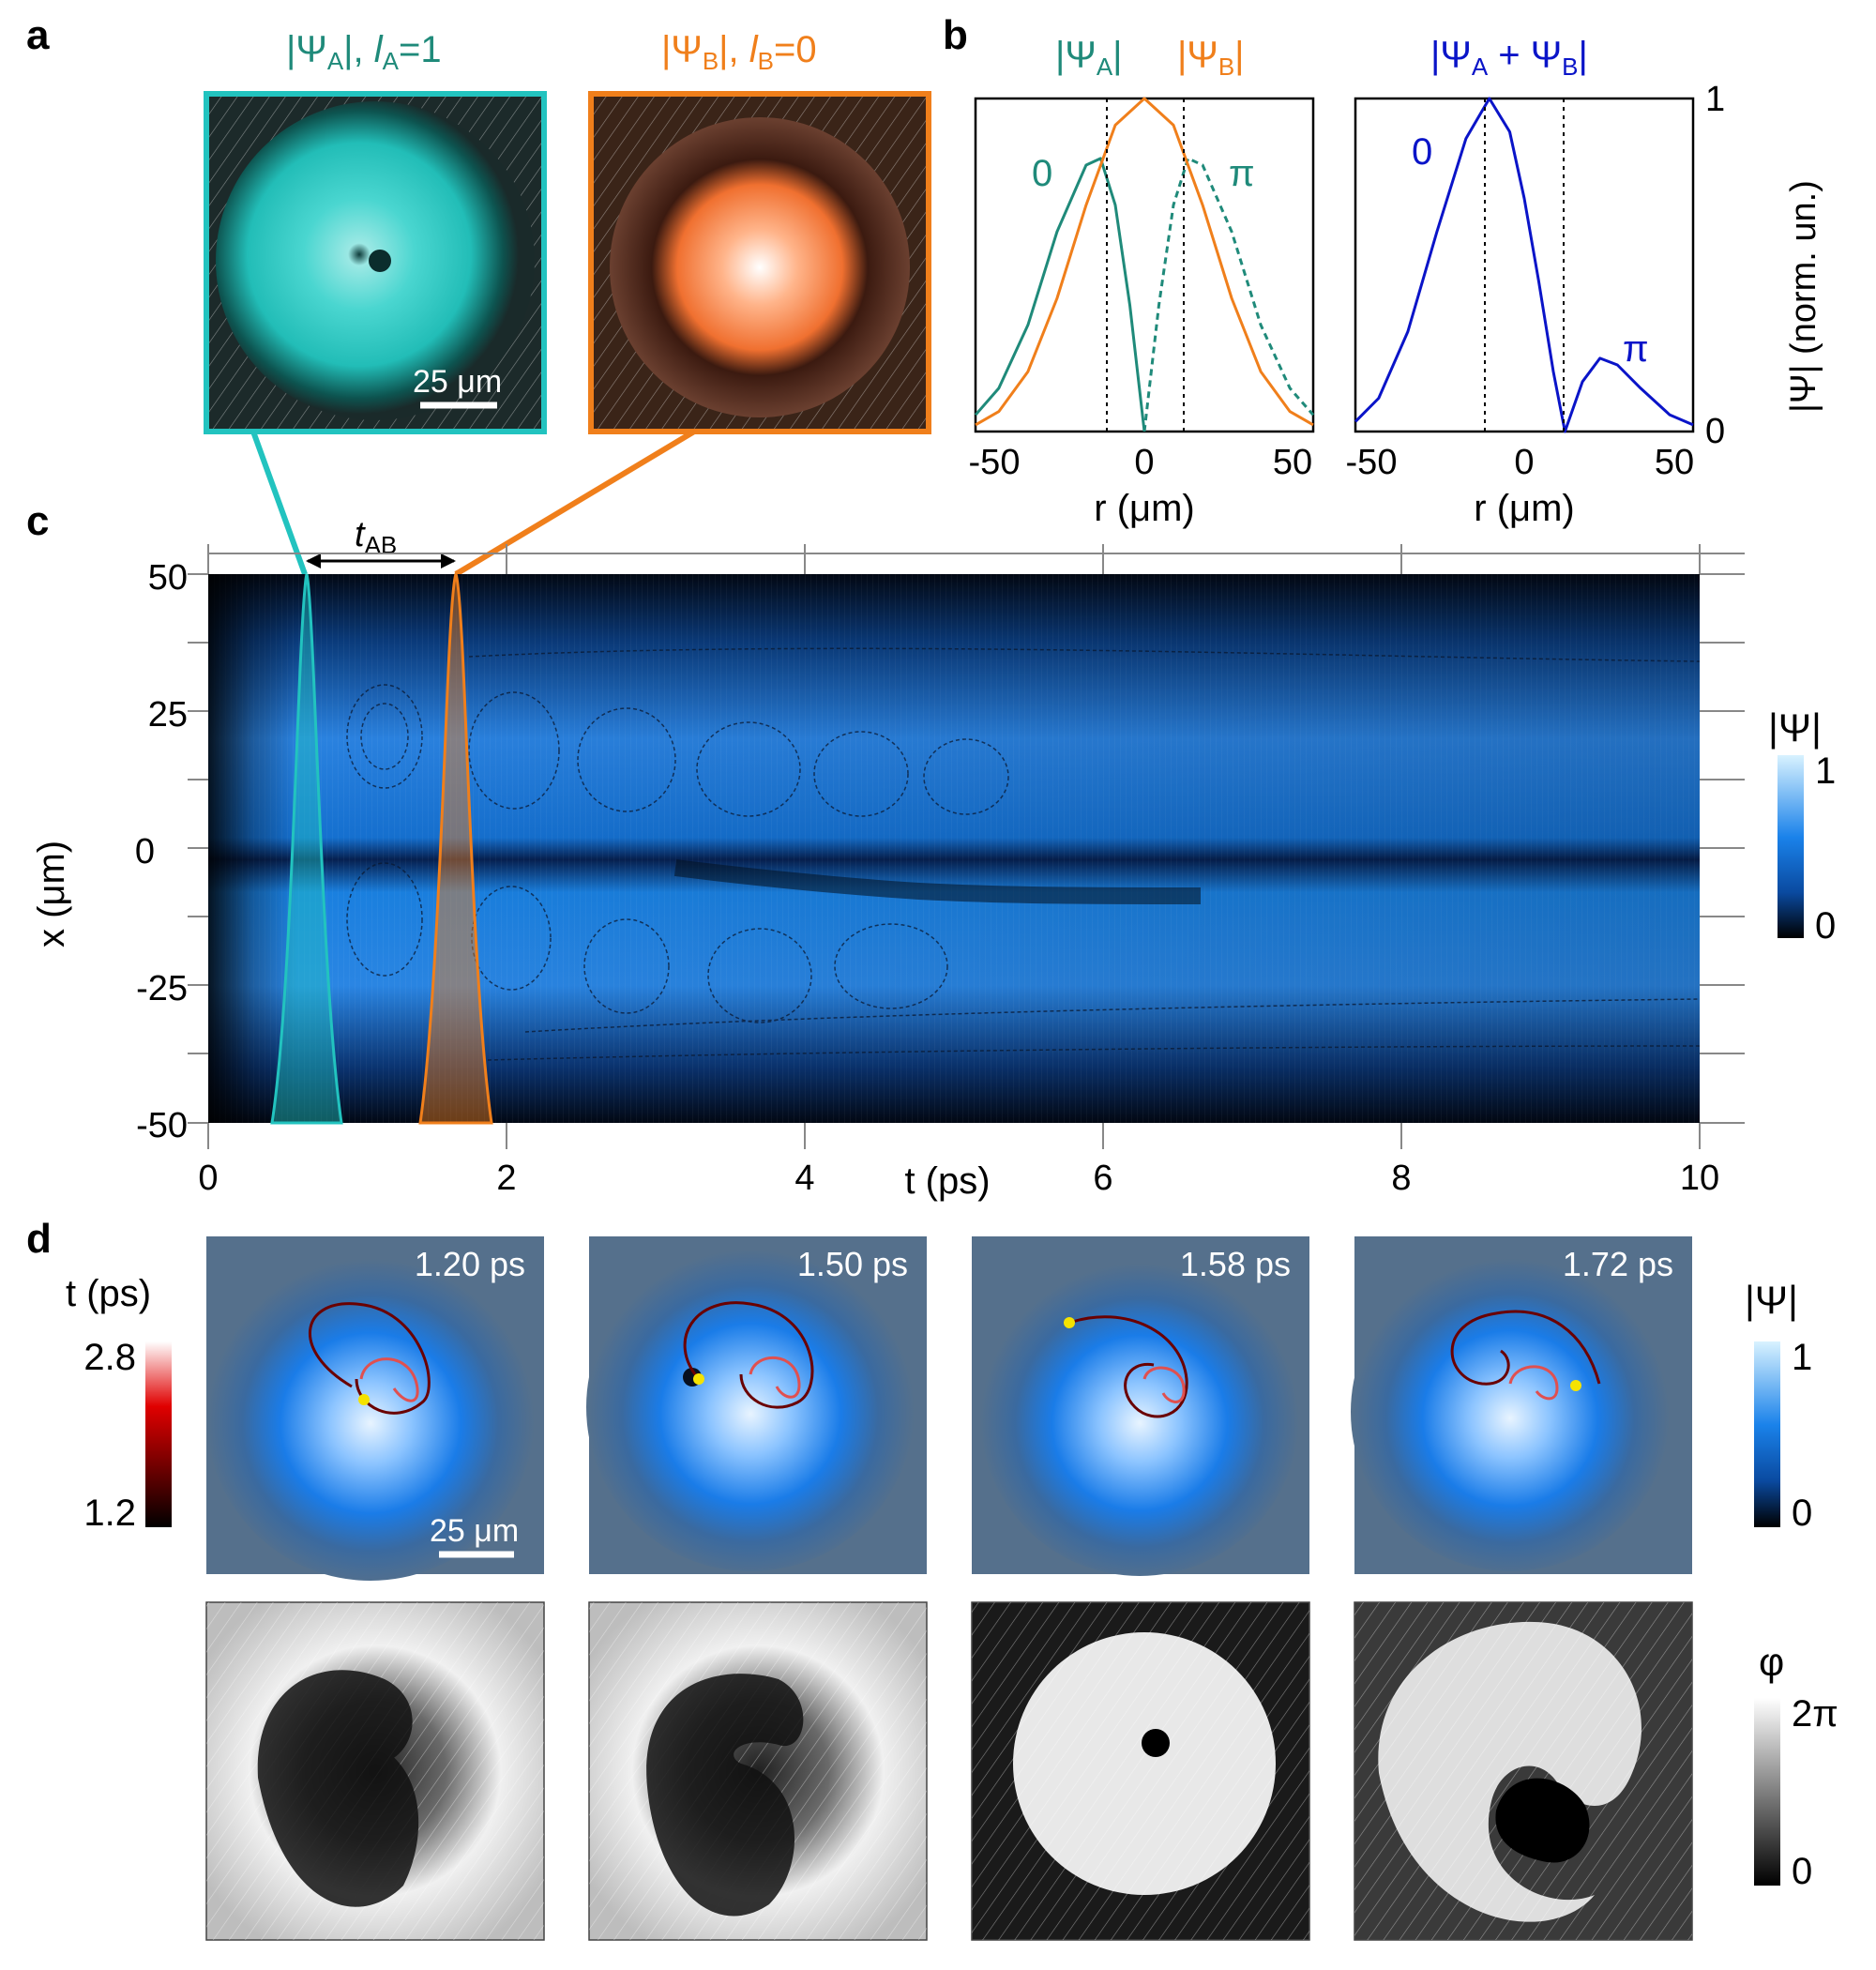 This screenshot has width=1876, height=1970. Describe the element at coordinates (1802, 1357) in the screenshot. I see `d-psi-colorbar-tick-1: 1` at that location.